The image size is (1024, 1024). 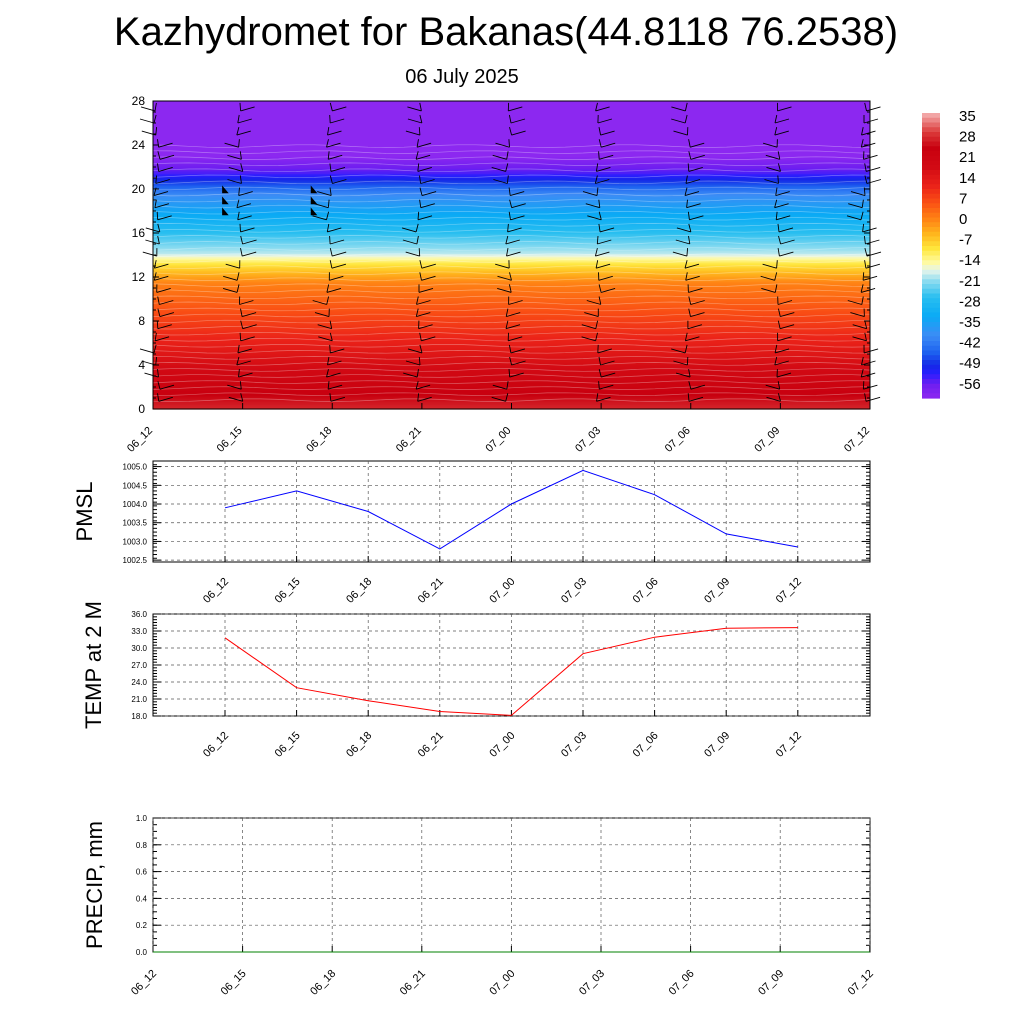 What do you see at coordinates (678, 440) in the screenshot?
I see `section-x-tick-label: 07_06` at bounding box center [678, 440].